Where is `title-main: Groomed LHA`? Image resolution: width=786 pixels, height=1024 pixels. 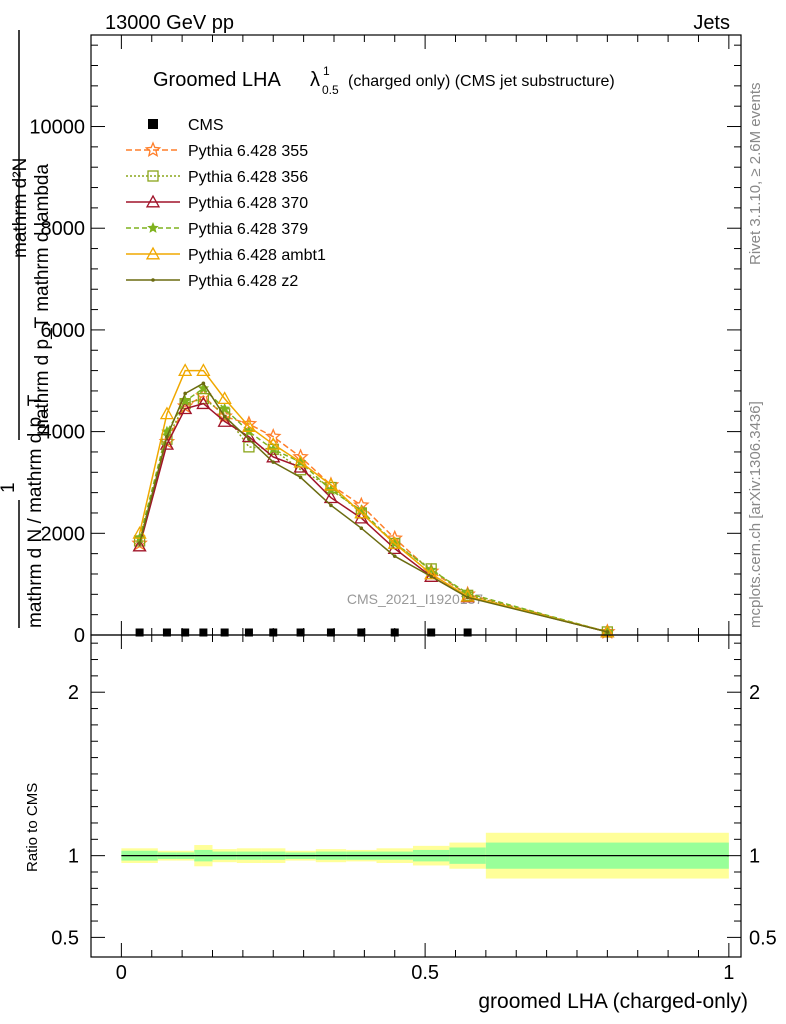 title-main: Groomed LHA is located at coordinates (217, 80).